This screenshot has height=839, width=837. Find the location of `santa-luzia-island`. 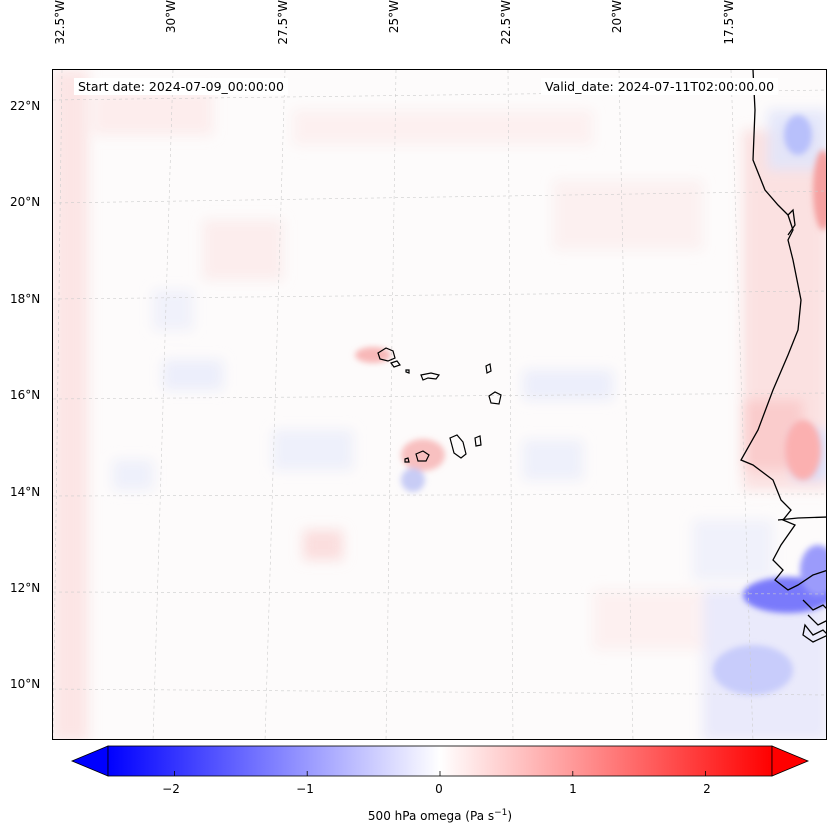

santa-luzia-island is located at coordinates (407, 371).